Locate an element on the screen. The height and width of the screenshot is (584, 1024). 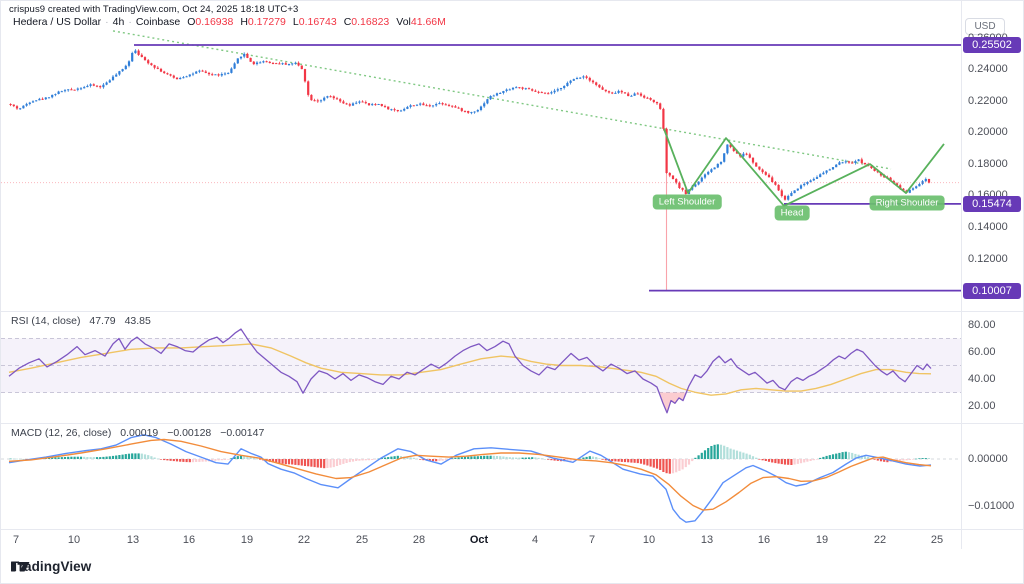
price-level-label: 0.10007 is located at coordinates (992, 290).